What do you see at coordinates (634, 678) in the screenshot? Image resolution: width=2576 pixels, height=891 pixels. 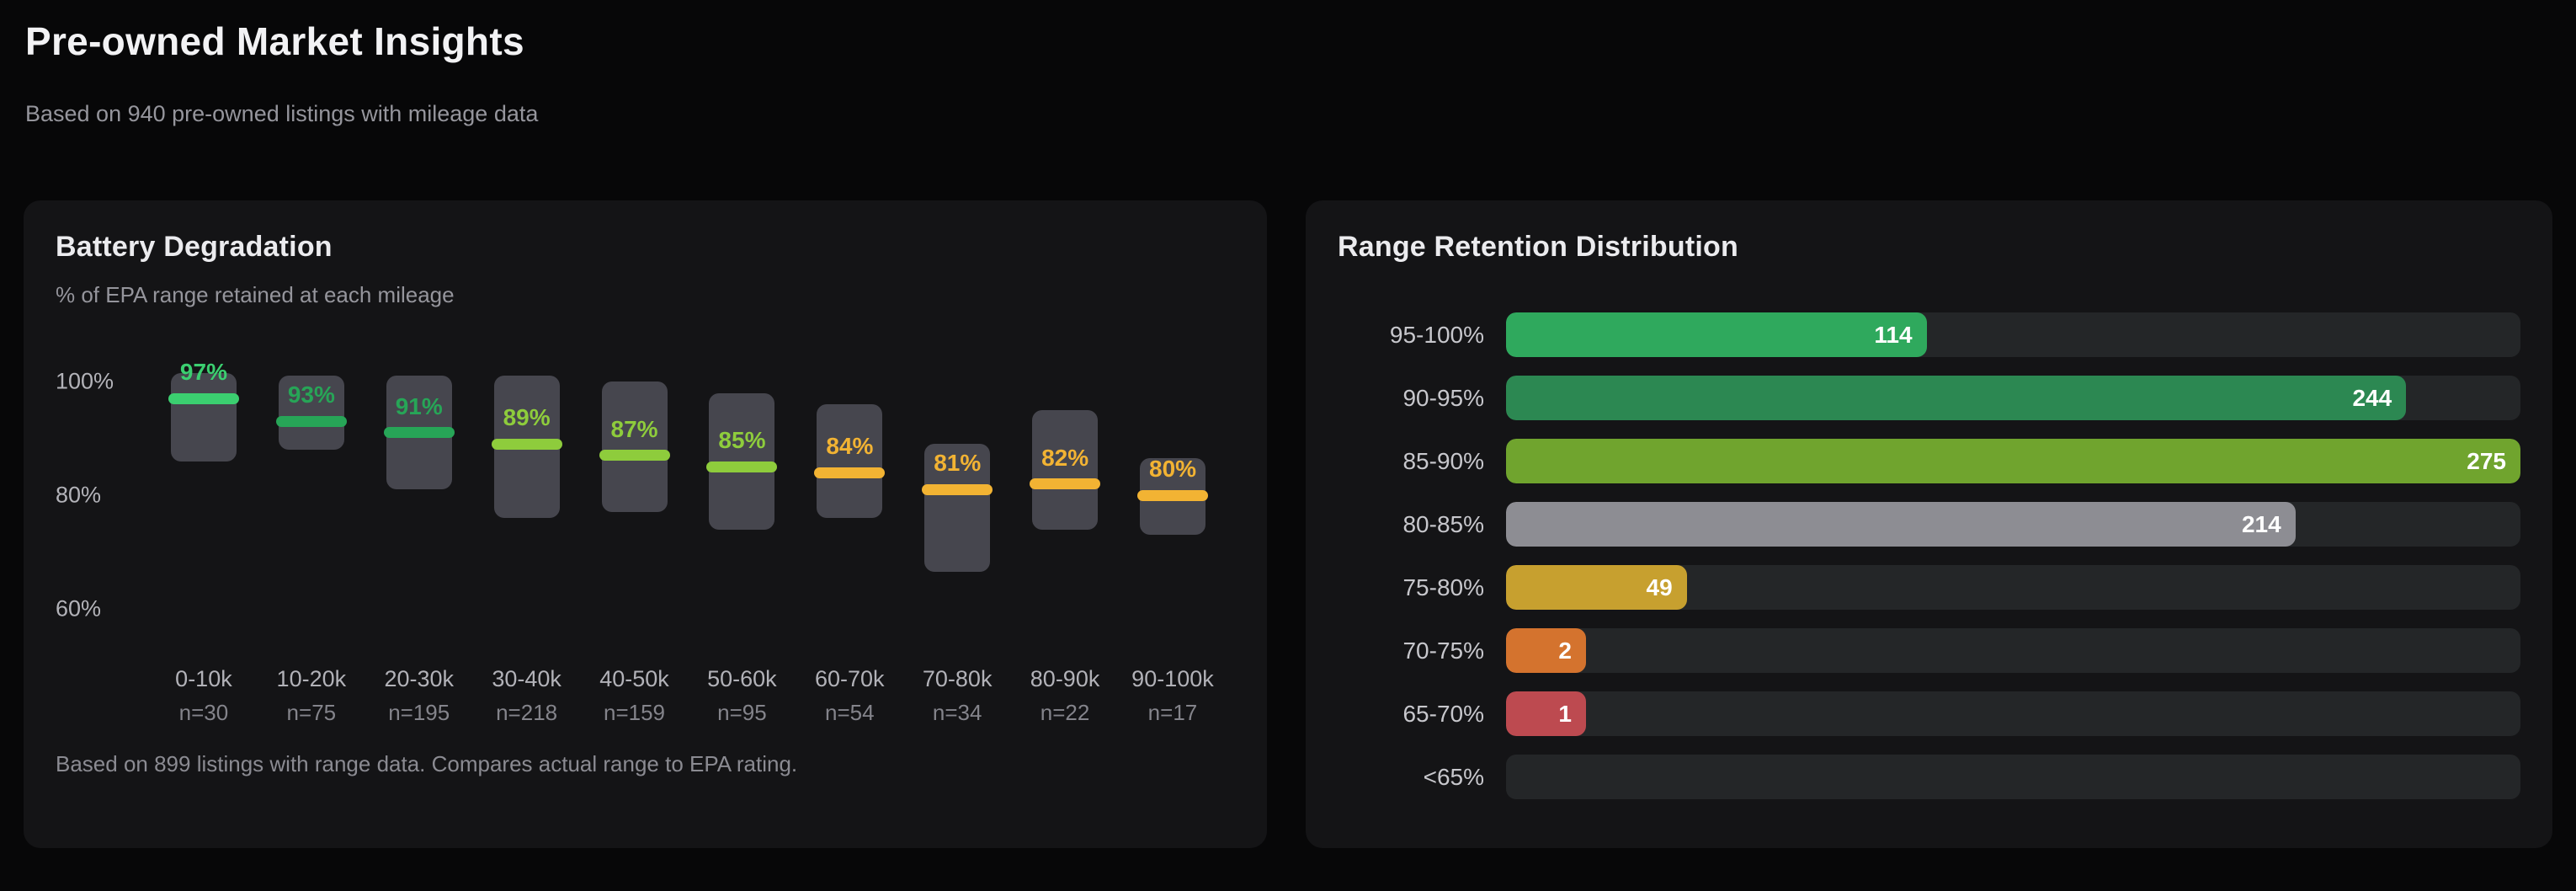 I see `mileage-bucket-label: 40-50k` at bounding box center [634, 678].